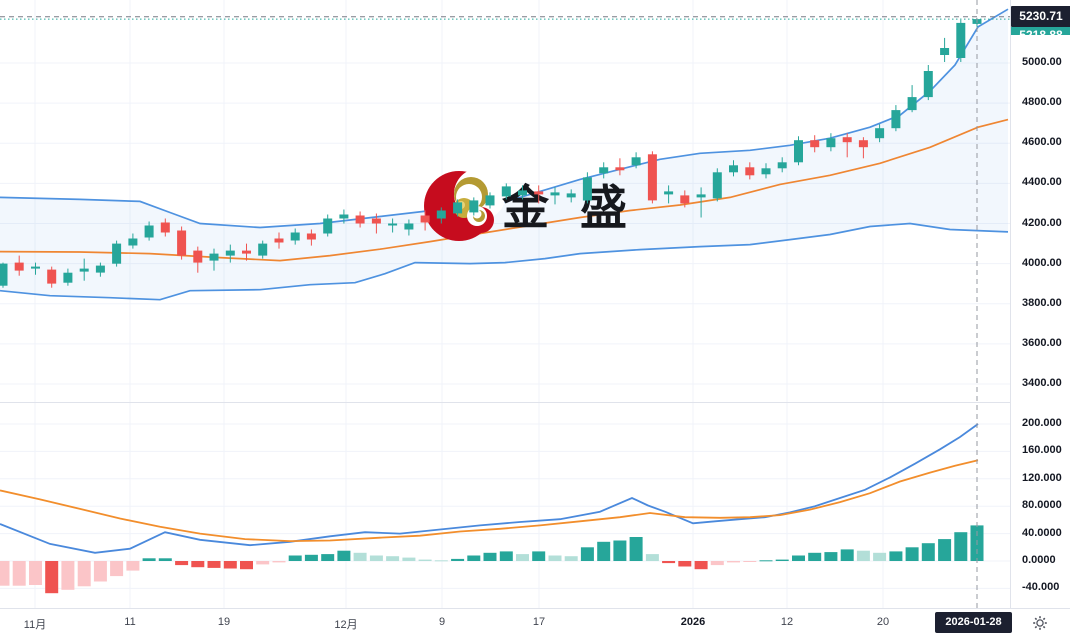 Image resolution: width=1070 pixels, height=635 pixels. Describe the element at coordinates (1042, 182) in the screenshot. I see `price-tick-label: 4400.00` at that location.